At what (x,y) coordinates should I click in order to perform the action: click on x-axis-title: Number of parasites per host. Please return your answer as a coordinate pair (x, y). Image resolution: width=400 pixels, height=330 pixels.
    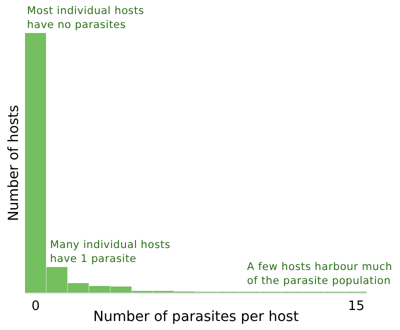
    Looking at the image, I should click on (196, 317).